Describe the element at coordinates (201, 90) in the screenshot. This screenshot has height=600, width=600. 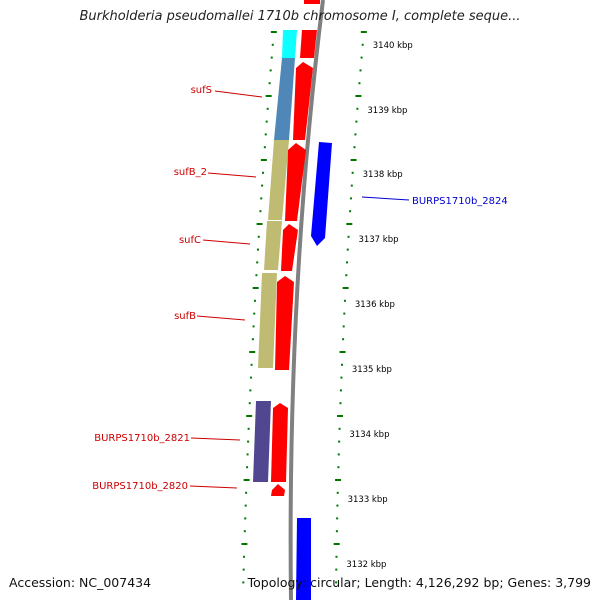
I see `gene-label: sufS` at that location.